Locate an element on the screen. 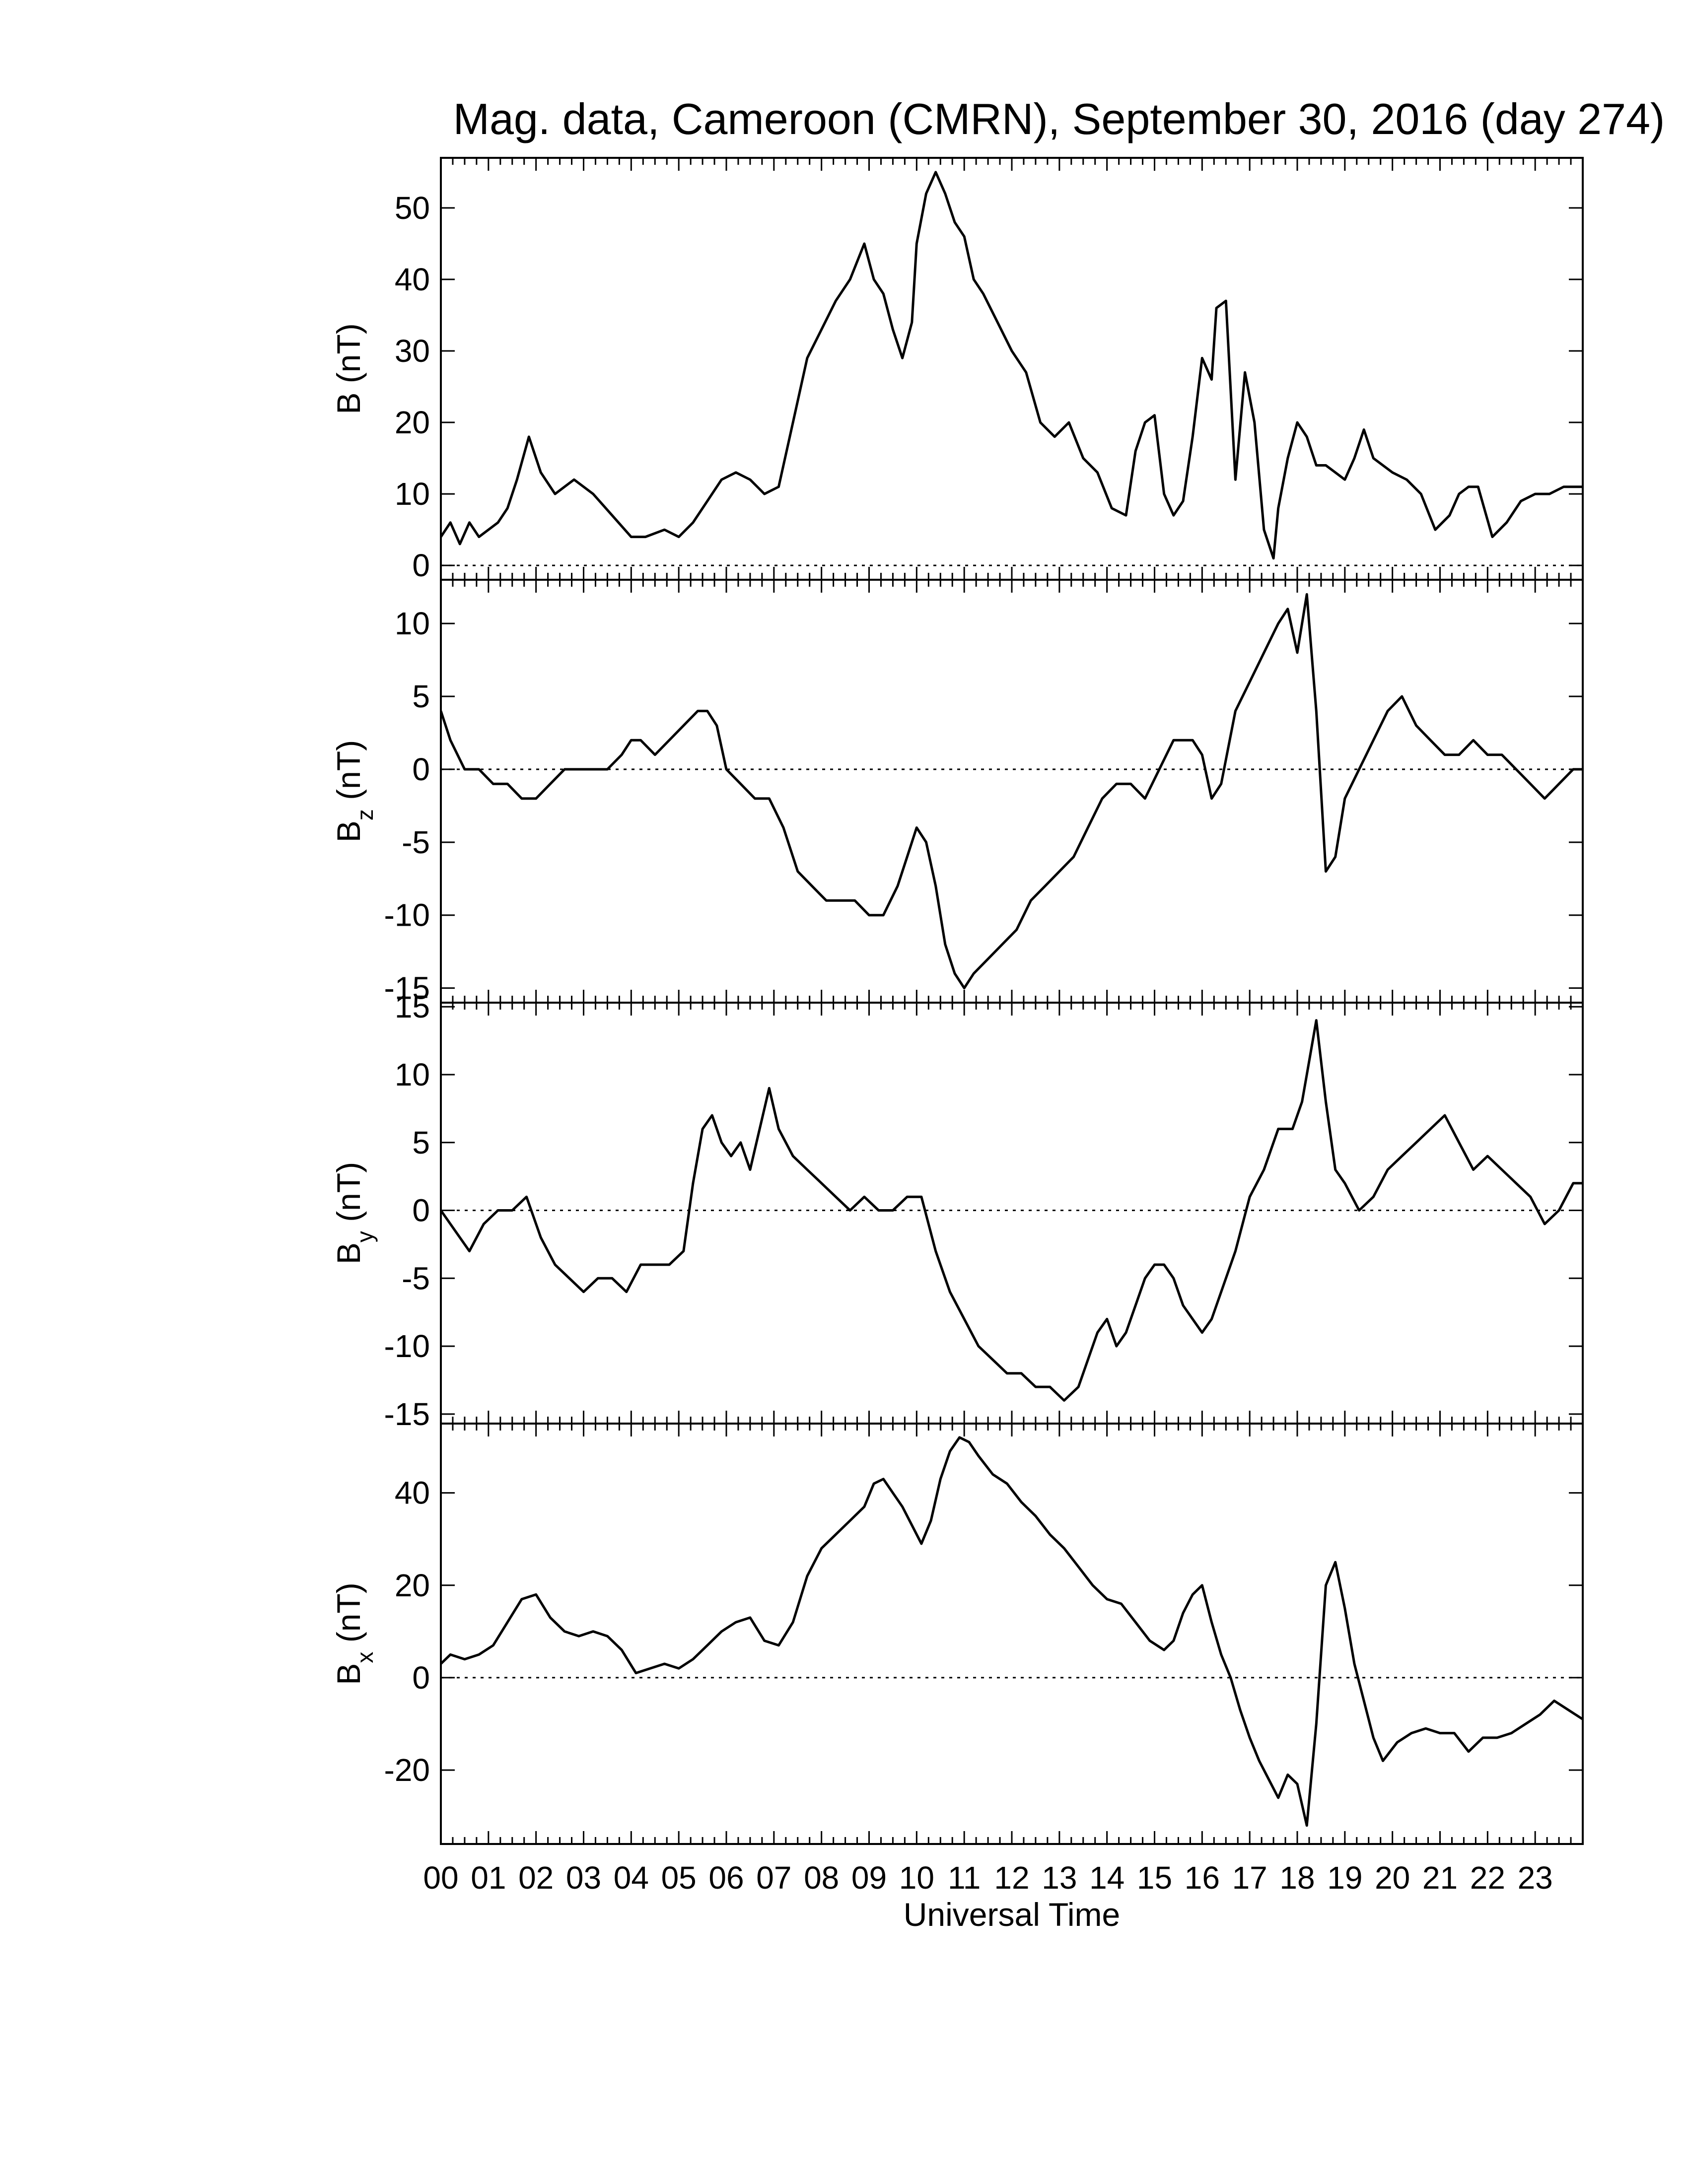  x-tick-label: 17 is located at coordinates (1249, 1878).